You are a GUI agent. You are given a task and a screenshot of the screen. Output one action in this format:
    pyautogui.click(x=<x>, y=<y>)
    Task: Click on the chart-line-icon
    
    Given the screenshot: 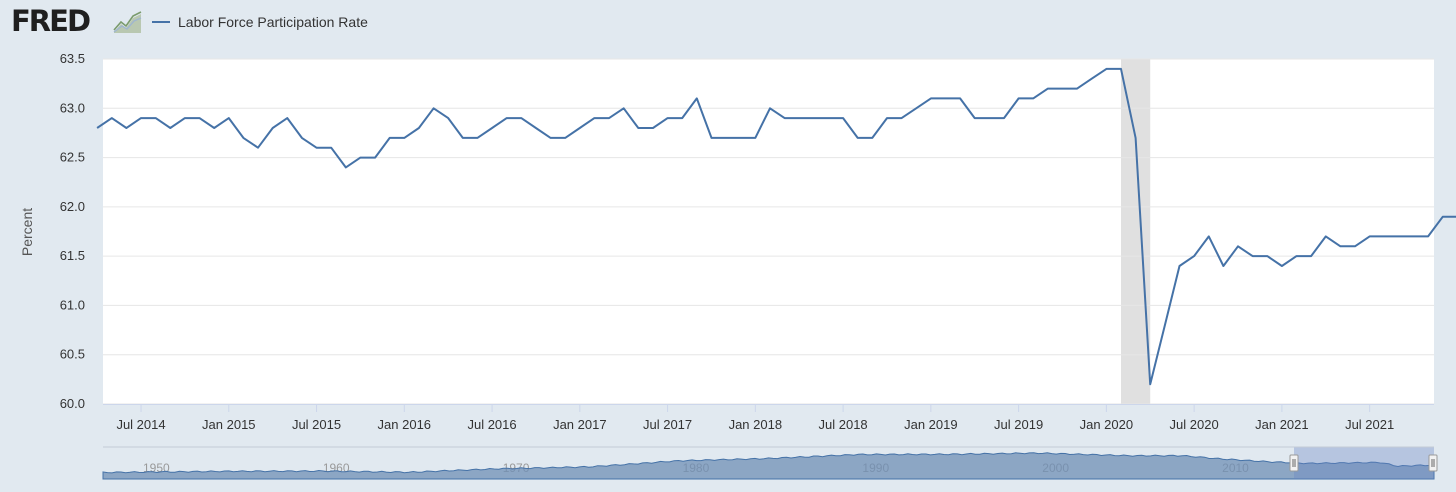 What is the action you would take?
    pyautogui.click(x=128, y=22)
    